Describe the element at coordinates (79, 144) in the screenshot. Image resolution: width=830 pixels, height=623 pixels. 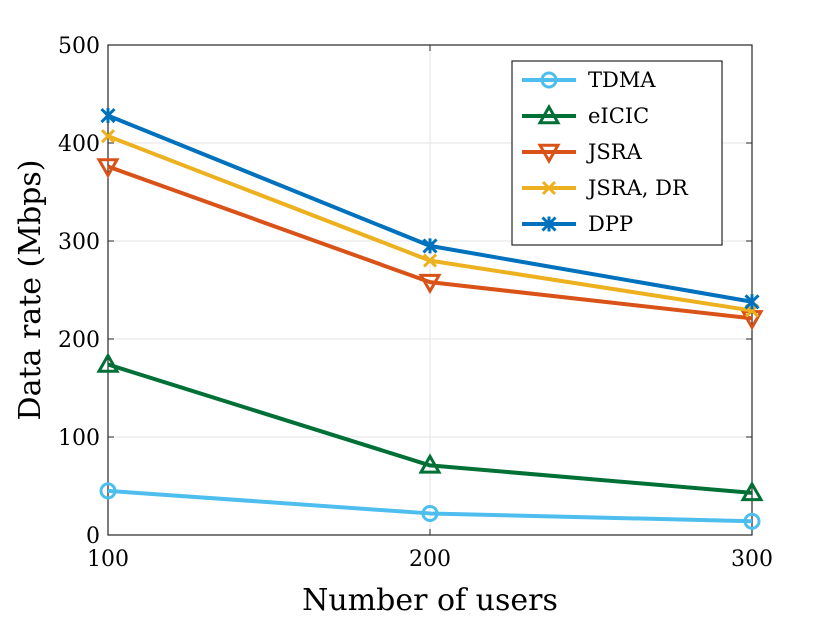
I see `y-tick-label: 400` at that location.